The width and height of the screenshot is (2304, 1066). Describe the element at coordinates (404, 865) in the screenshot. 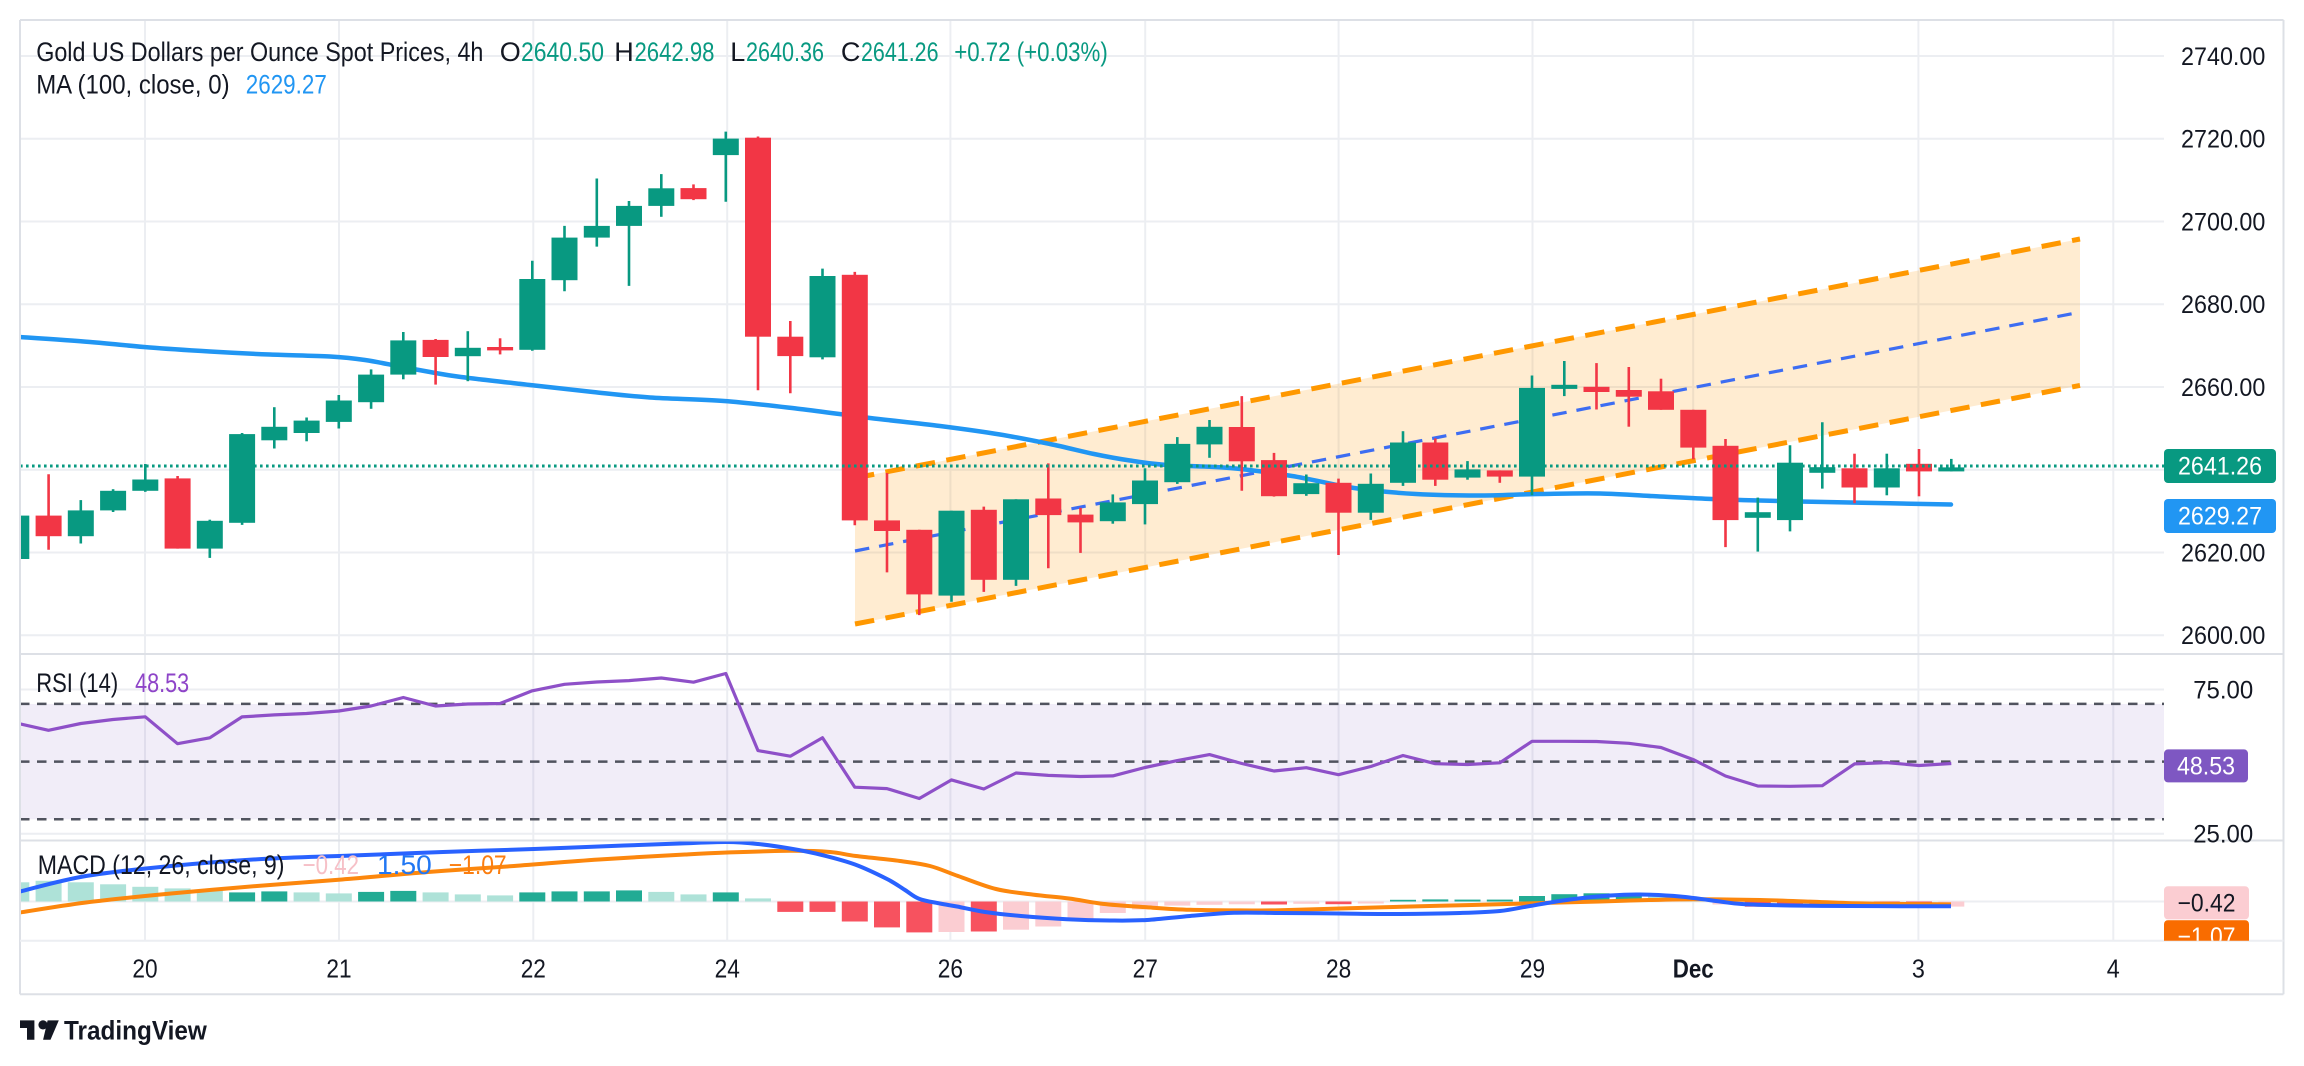

I see `svg-text: 1.50` at that location.